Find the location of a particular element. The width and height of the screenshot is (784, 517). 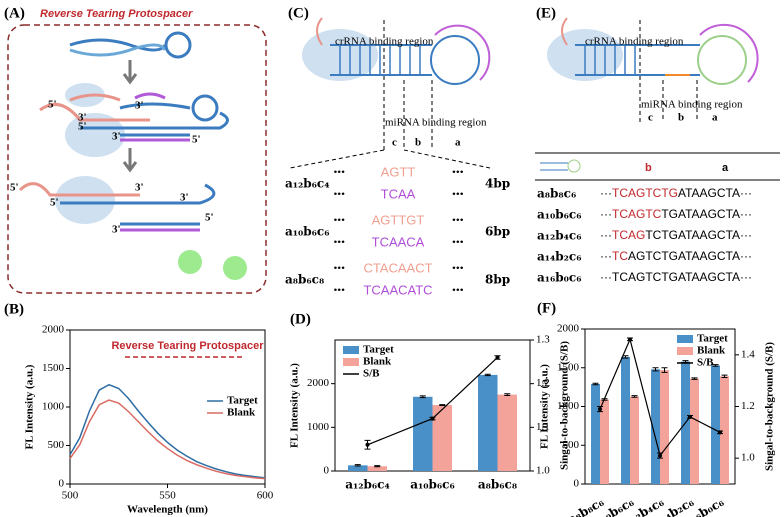

y-tick-label: 0 is located at coordinates (62, 484).